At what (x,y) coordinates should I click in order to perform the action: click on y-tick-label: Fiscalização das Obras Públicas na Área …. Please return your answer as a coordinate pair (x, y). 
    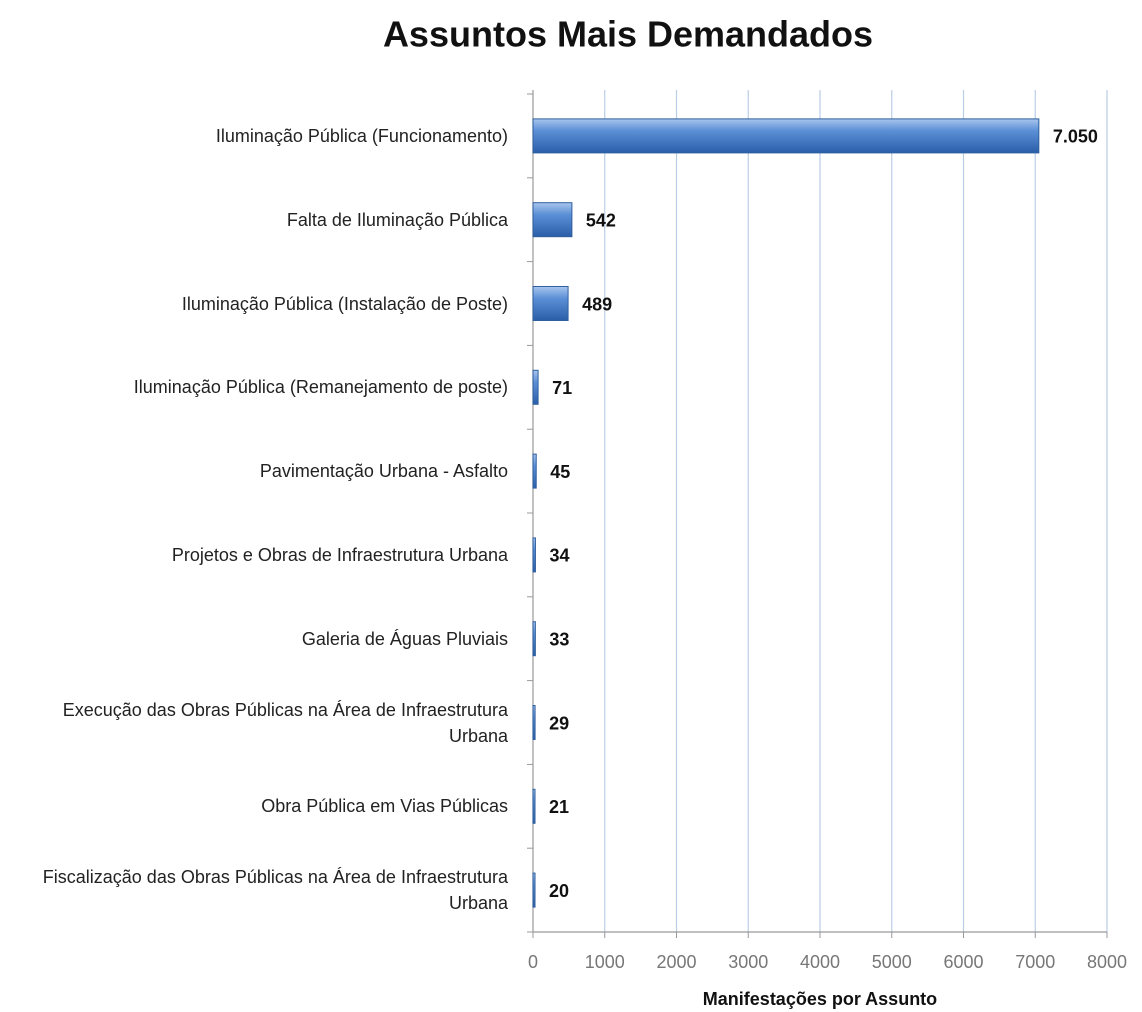
    Looking at the image, I should click on (275, 890).